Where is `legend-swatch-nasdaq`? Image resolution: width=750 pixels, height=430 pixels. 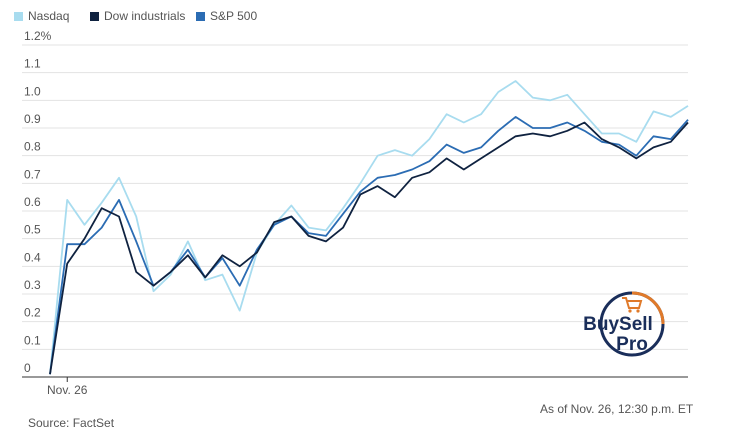
legend-swatch-nasdaq is located at coordinates (18, 16).